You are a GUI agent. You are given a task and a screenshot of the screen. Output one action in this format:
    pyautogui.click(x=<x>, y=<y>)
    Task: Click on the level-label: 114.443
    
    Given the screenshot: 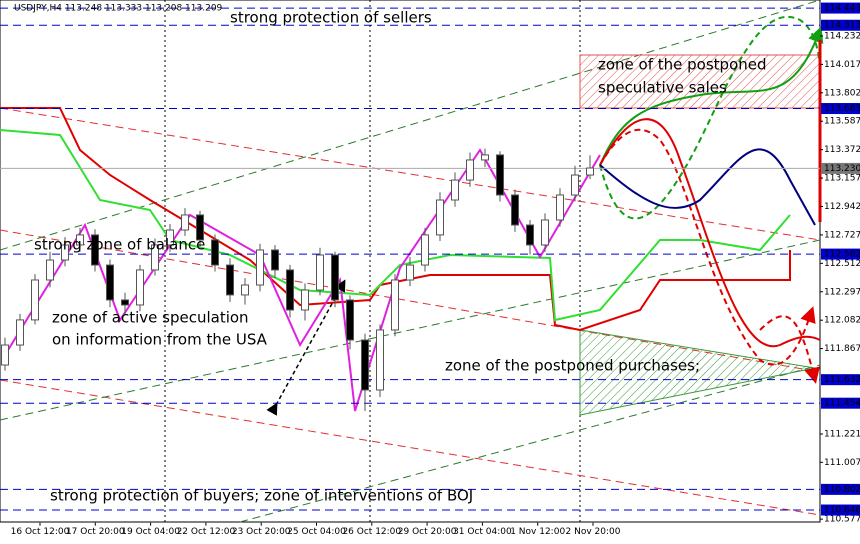 What is the action you would take?
    pyautogui.click(x=842, y=9)
    